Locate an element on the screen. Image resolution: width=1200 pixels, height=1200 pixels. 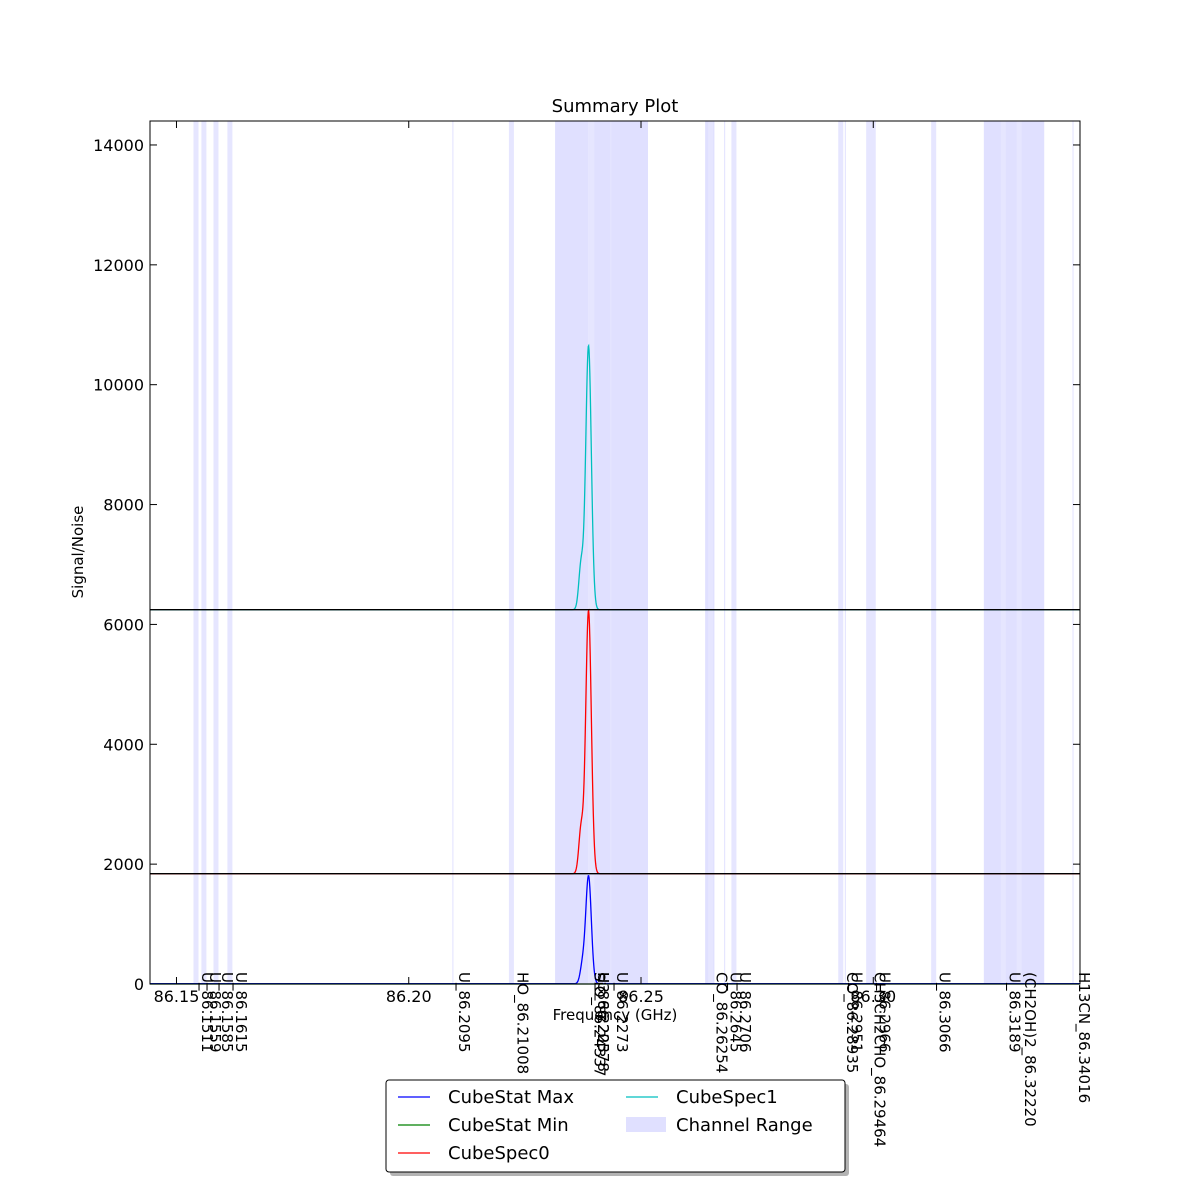
x-tick-label: 86.30 is located at coordinates (873, 996).